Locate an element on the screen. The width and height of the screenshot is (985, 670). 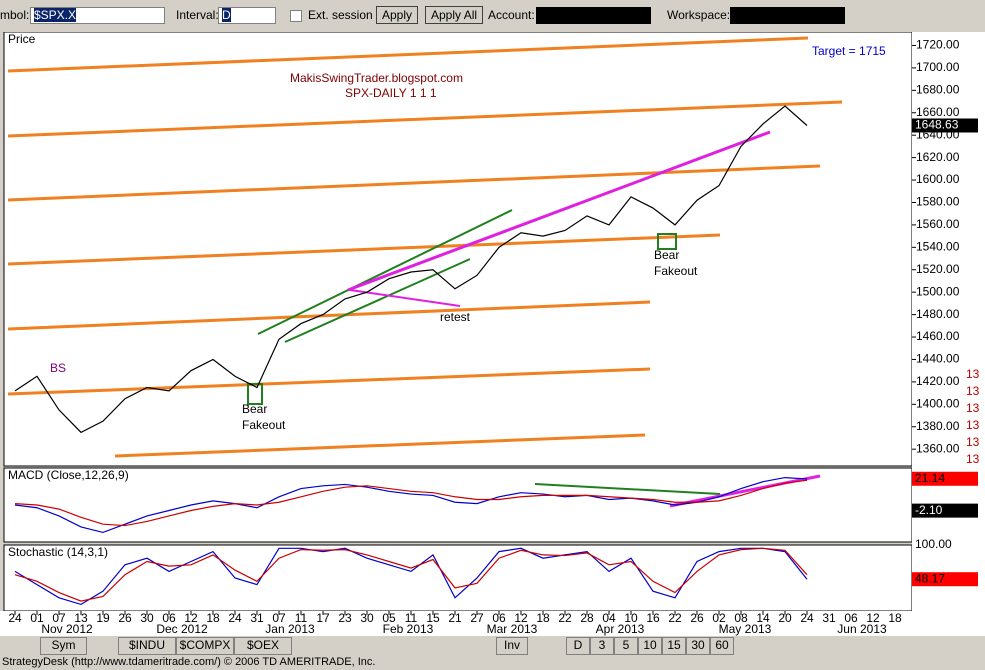
tab: 15 is located at coordinates (674, 646).